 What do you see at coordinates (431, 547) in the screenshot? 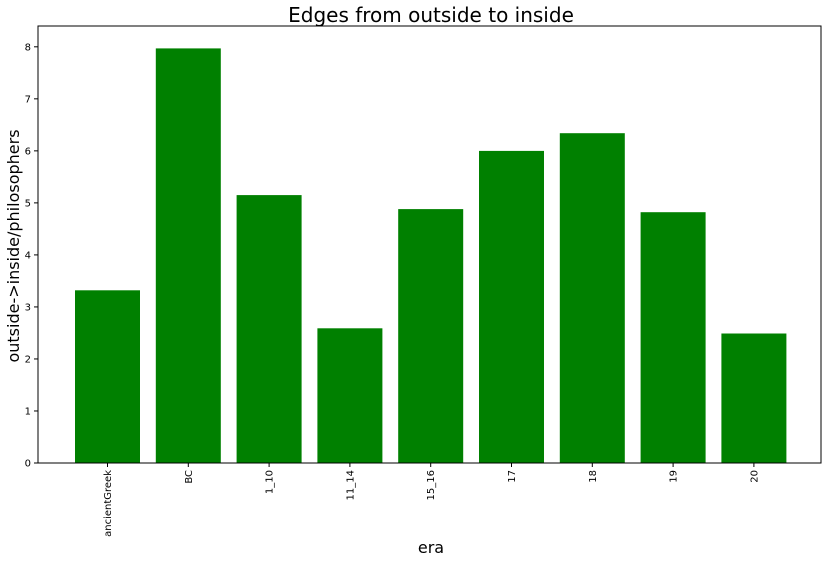
I see `x-axis-label: era` at bounding box center [431, 547].